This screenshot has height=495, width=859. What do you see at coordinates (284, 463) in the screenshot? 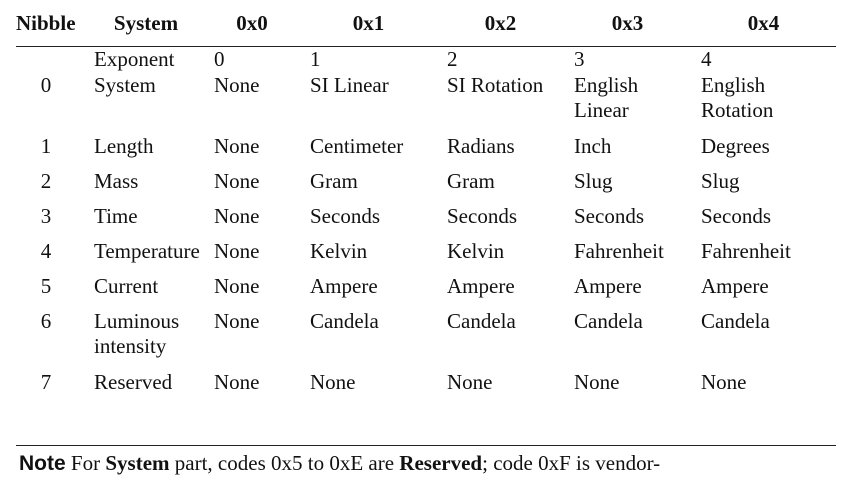
I see `note-text: part, codes 0x5 to 0xE are` at bounding box center [284, 463].